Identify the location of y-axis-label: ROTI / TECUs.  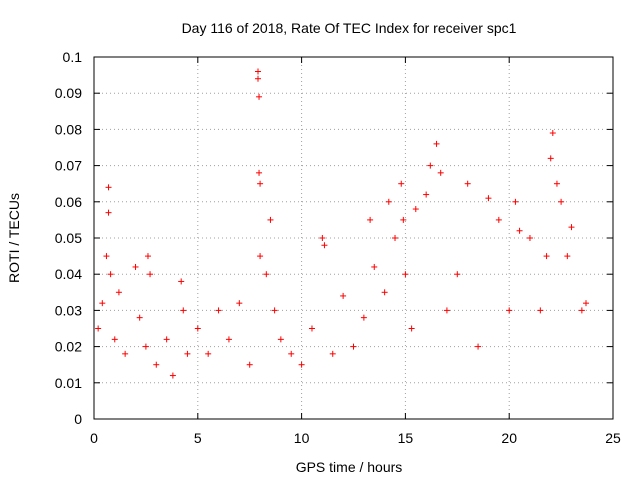
(14, 238).